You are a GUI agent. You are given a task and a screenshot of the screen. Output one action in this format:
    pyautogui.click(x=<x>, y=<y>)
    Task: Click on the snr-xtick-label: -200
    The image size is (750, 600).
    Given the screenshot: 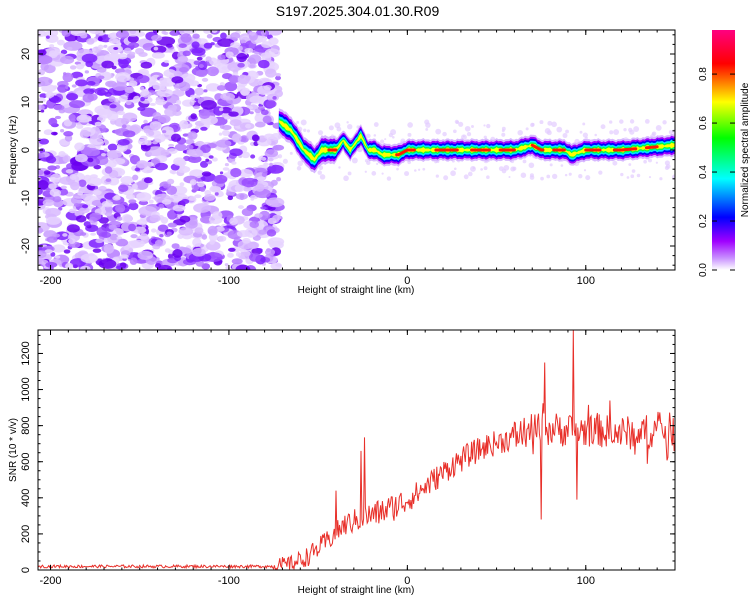 What is the action you would take?
    pyautogui.click(x=50, y=581)
    